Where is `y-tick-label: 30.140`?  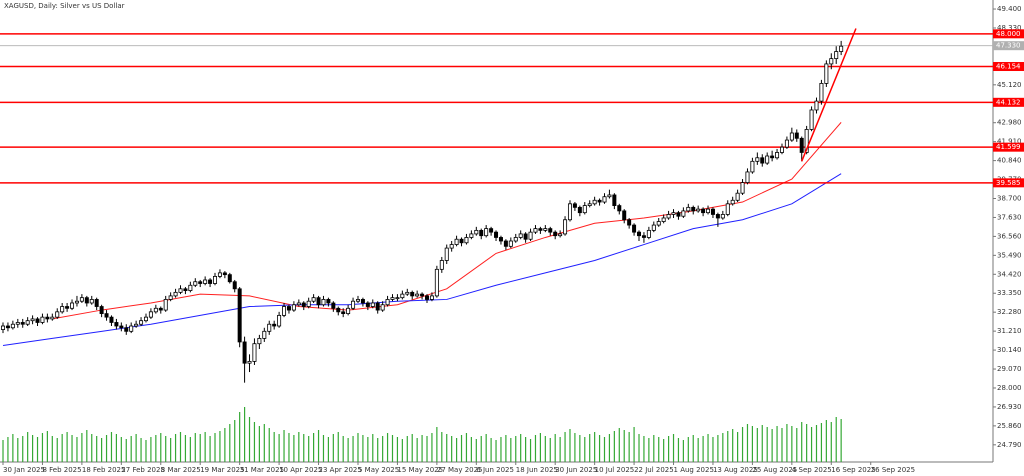
y-tick-label: 30.140 is located at coordinates (1009, 350).